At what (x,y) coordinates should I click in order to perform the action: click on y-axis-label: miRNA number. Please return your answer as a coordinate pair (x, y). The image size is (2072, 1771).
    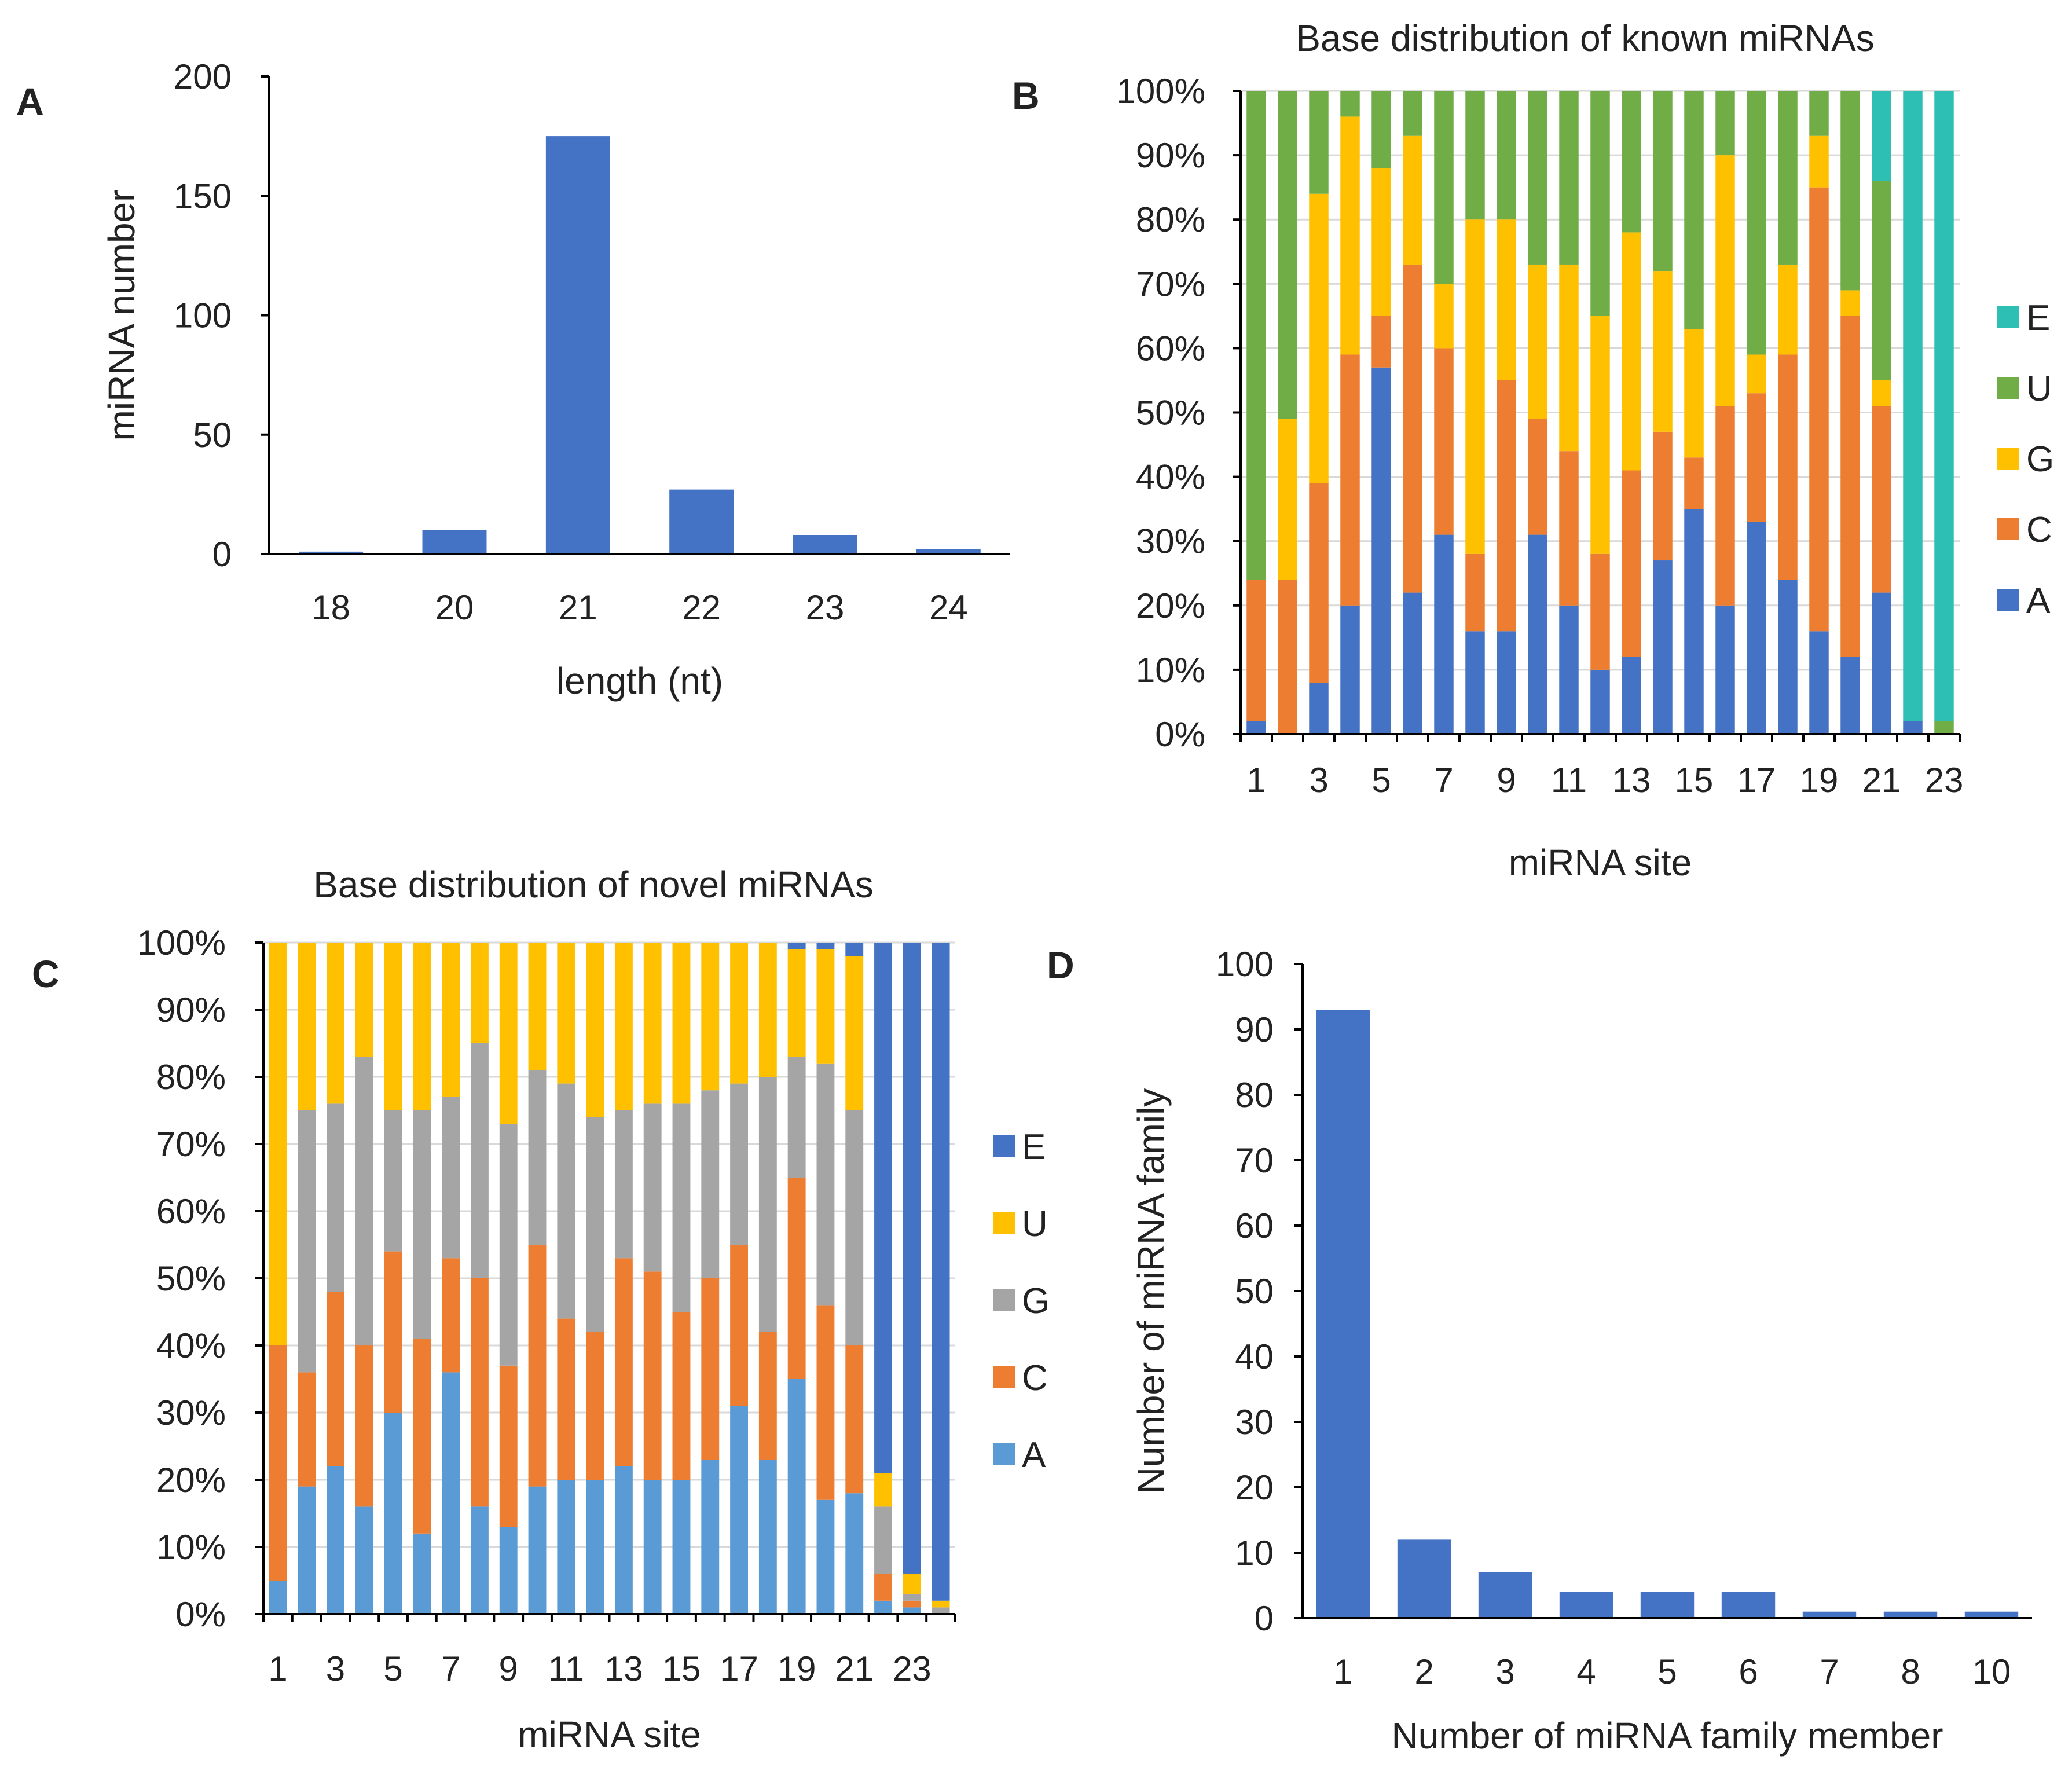
    Looking at the image, I should click on (121, 316).